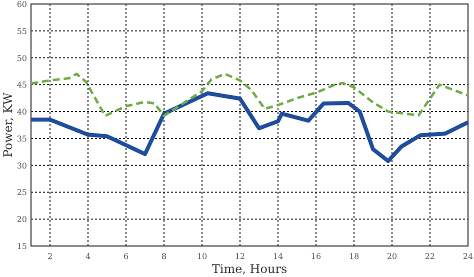  I want to click on x-tick-label: 2, so click(50, 256).